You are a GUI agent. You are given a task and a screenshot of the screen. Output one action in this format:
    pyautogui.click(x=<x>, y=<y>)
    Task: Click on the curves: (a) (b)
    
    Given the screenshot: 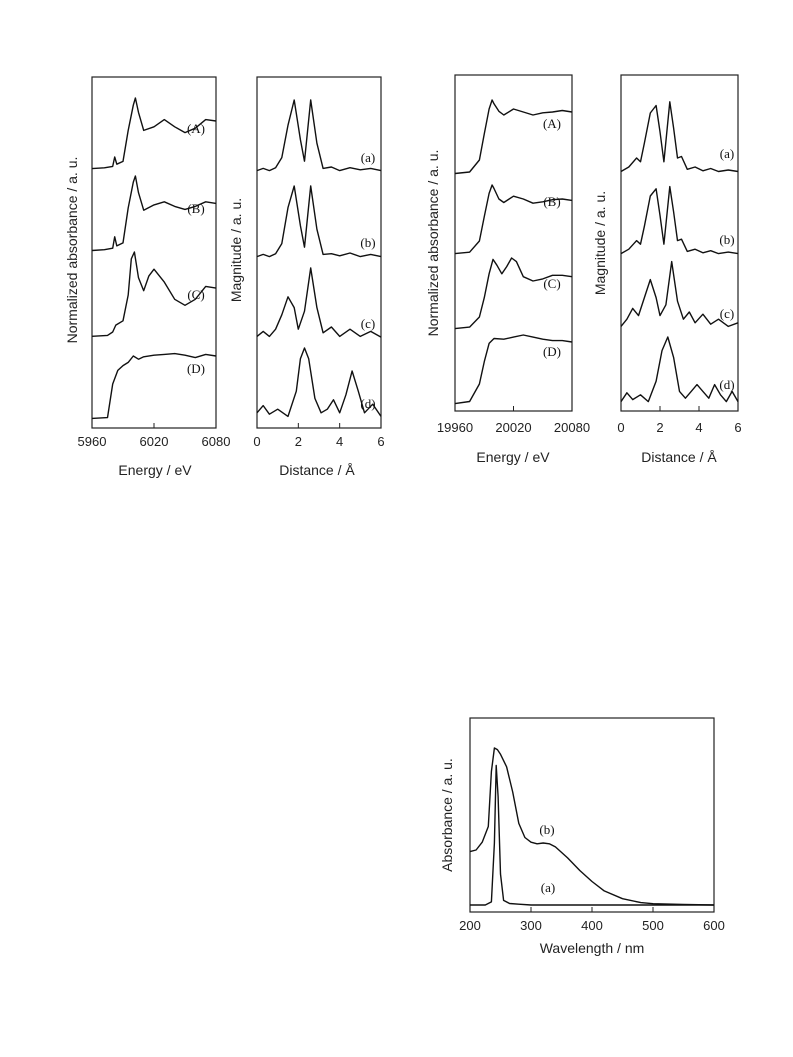 What is the action you would take?
    pyautogui.click(x=592, y=826)
    